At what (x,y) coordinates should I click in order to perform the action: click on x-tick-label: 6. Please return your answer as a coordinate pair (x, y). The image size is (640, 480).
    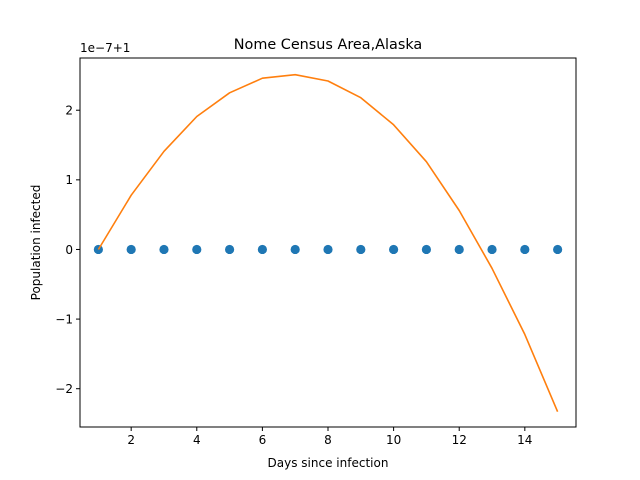
    Looking at the image, I should click on (263, 440).